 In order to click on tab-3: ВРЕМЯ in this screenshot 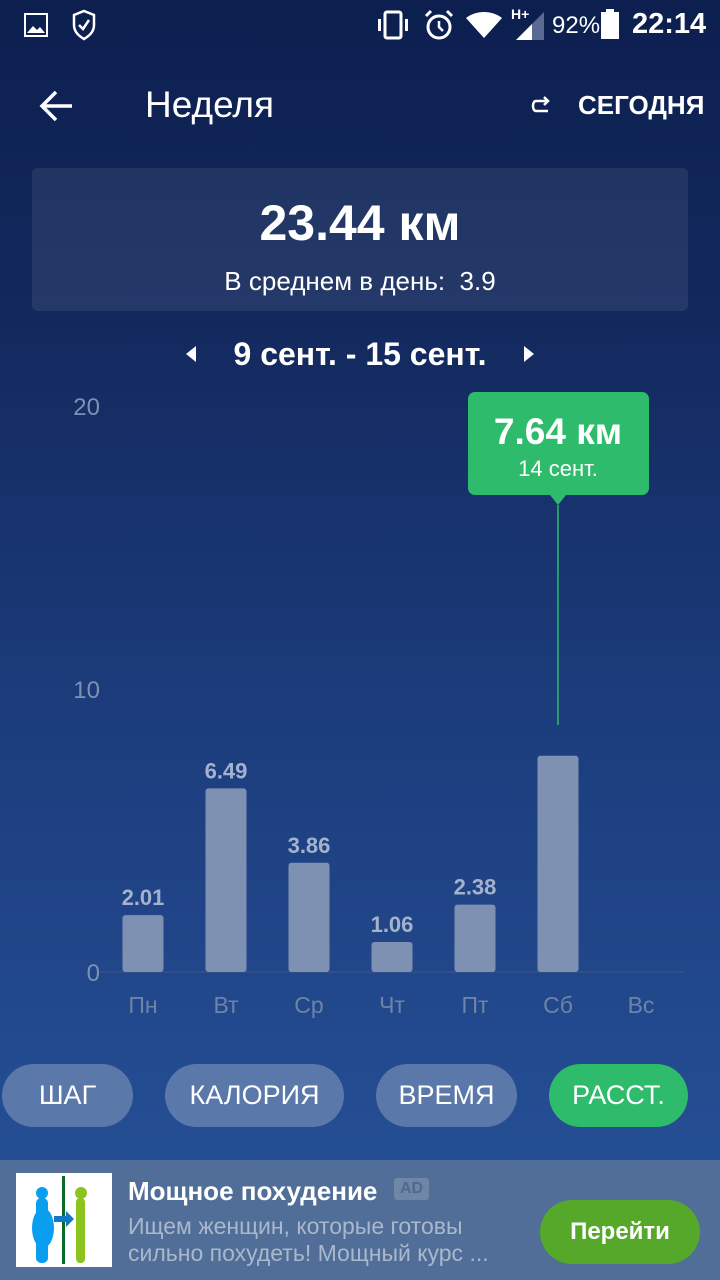, I will do `click(446, 1095)`.